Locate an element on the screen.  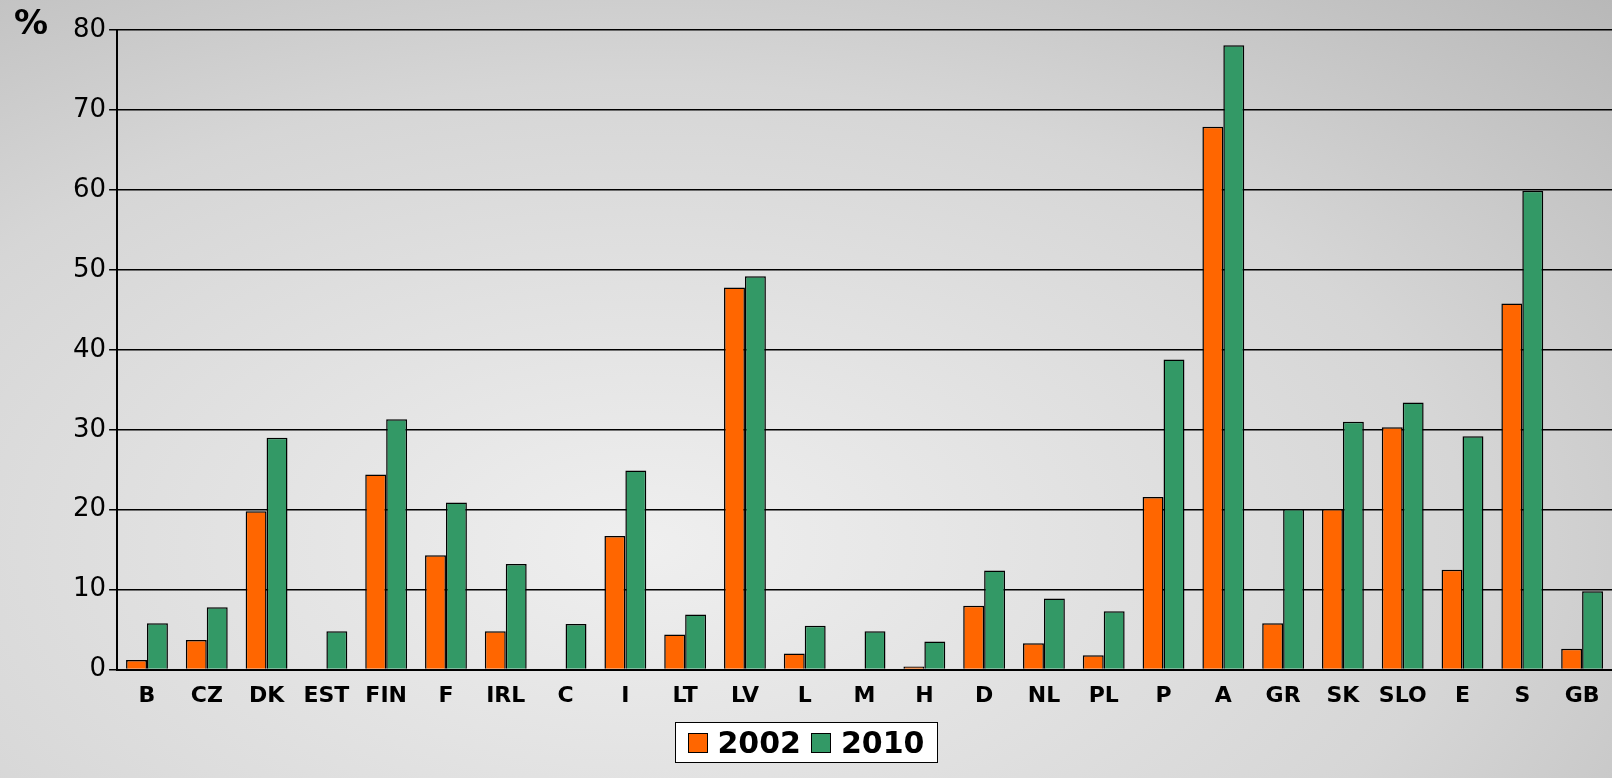
y-tick-label: 50 is located at coordinates (89, 267).